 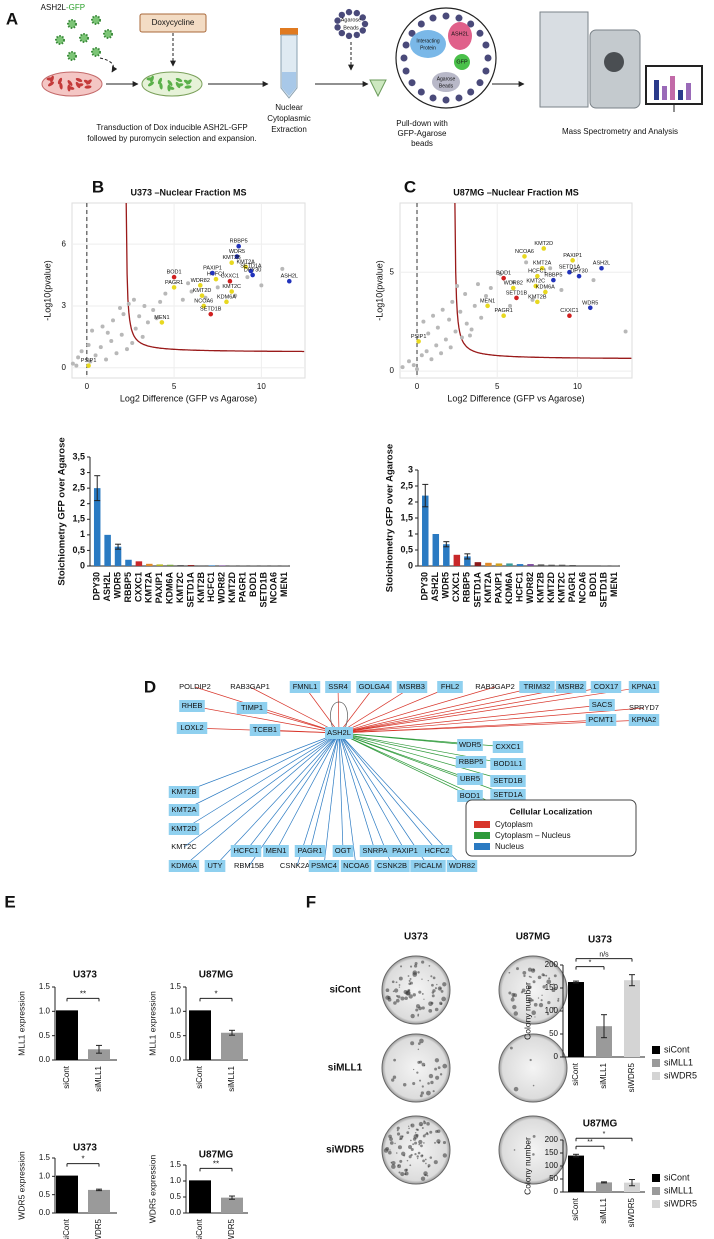 I want to click on node-label: SNRPA, so click(x=374, y=850).